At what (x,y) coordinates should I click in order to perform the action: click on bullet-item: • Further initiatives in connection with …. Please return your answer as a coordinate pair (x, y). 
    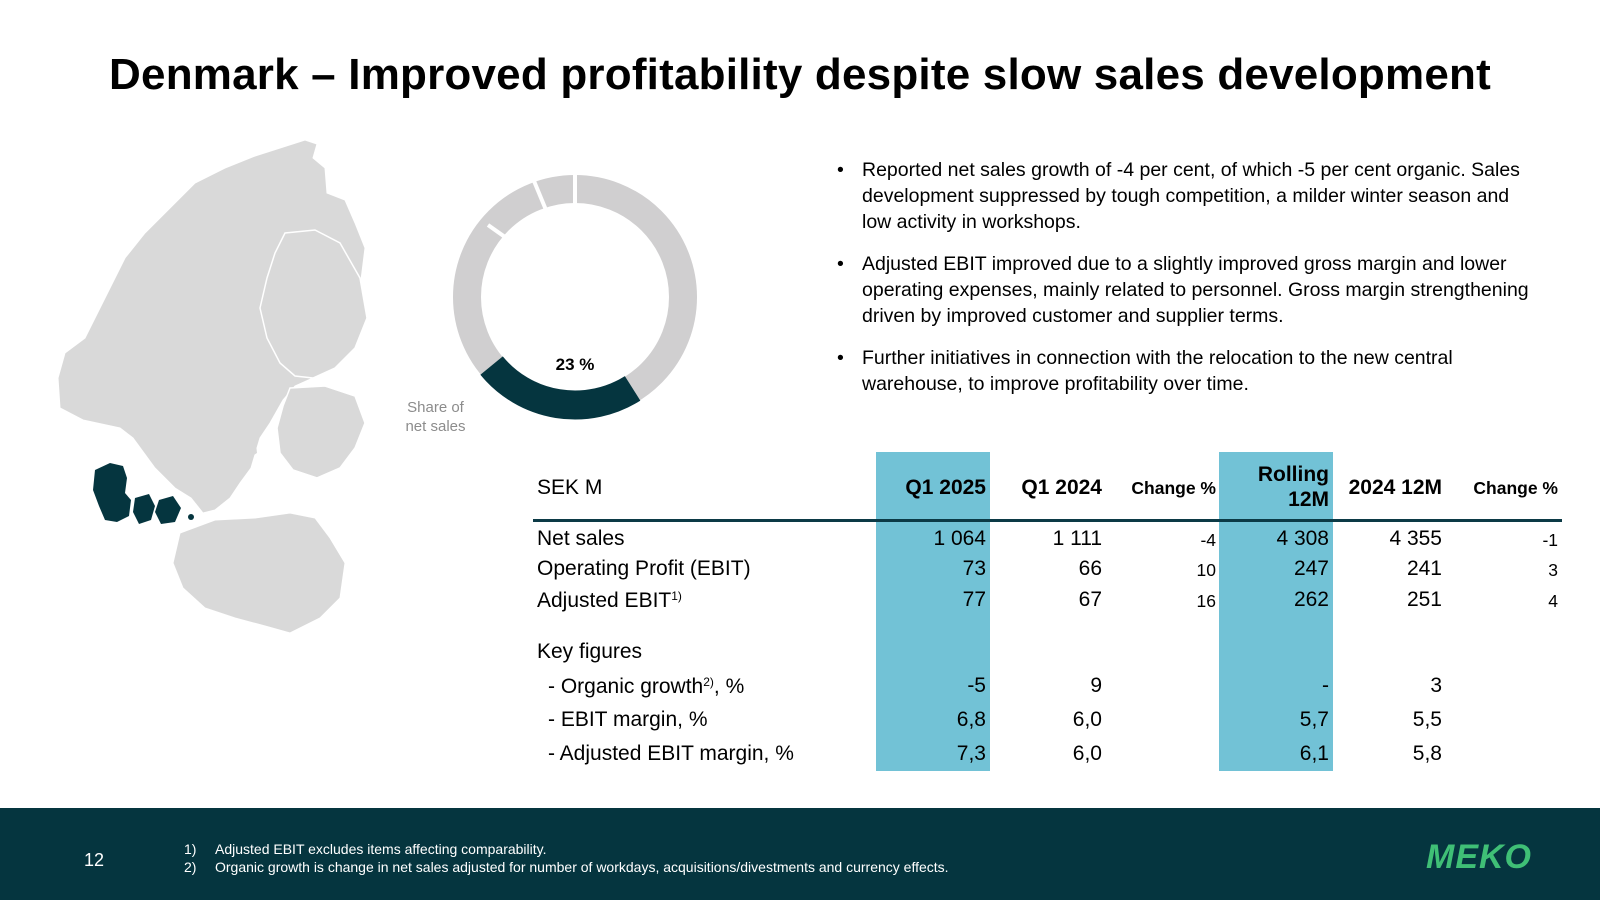
    Looking at the image, I should click on (1187, 371).